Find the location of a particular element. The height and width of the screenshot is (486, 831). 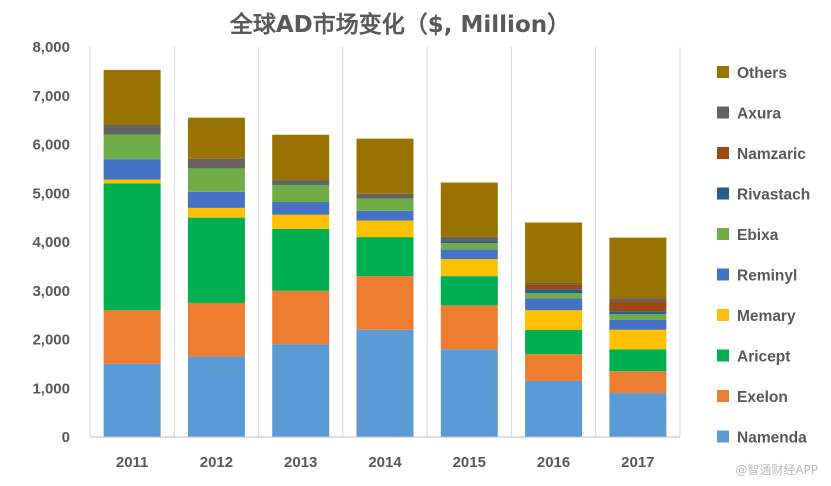

y-tick-label: 7,000 is located at coordinates (51, 96).